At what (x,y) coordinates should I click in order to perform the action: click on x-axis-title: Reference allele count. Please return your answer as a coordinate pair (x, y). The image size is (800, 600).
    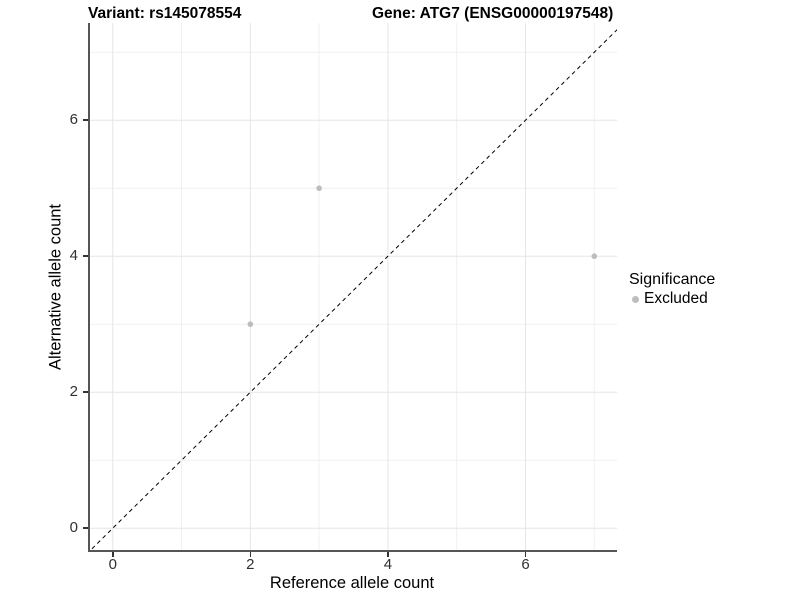
    Looking at the image, I should click on (352, 583).